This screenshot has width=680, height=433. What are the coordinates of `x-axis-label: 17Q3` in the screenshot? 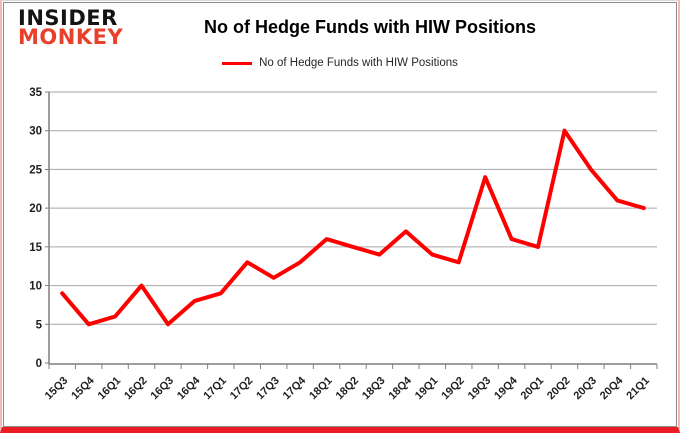 It's located at (268, 389).